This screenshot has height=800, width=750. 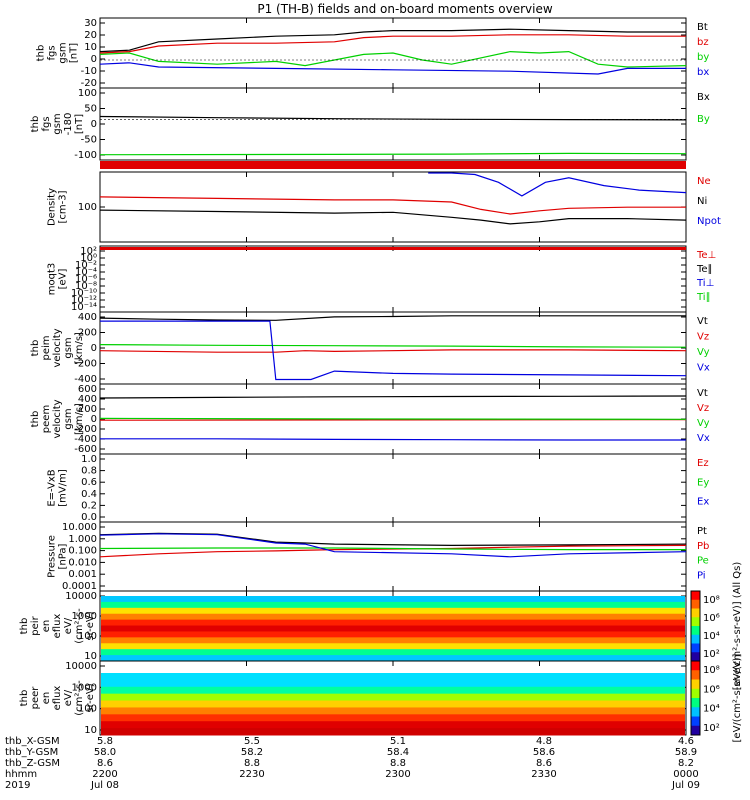 What do you see at coordinates (393, 551) in the screenshot?
I see `series-pb` at bounding box center [393, 551].